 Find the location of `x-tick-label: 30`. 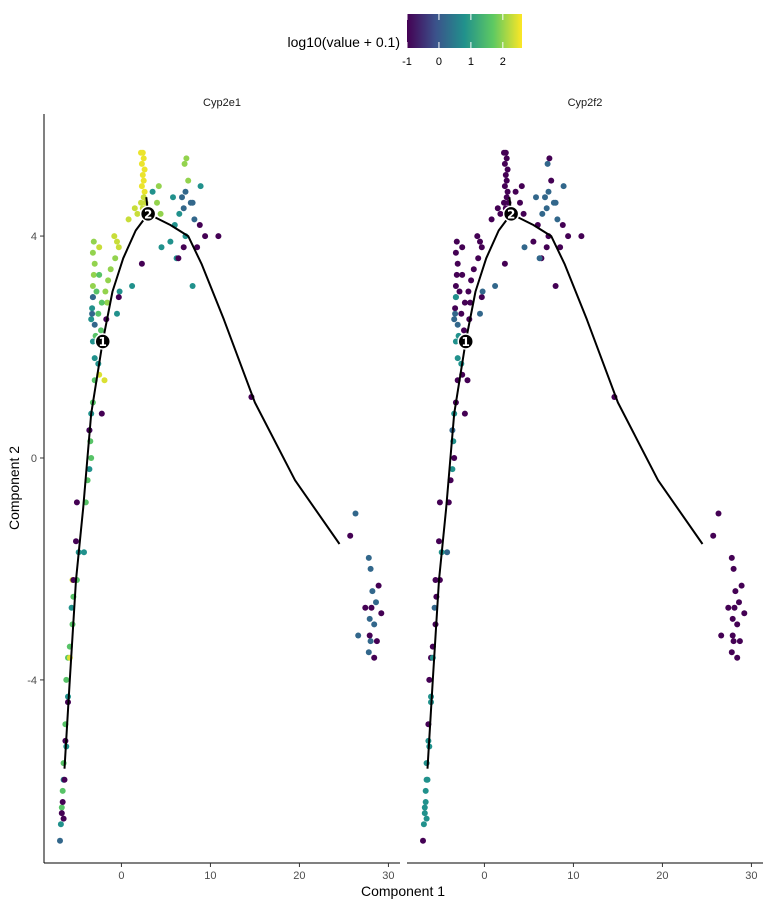

x-tick-label: 30 is located at coordinates (751, 876).